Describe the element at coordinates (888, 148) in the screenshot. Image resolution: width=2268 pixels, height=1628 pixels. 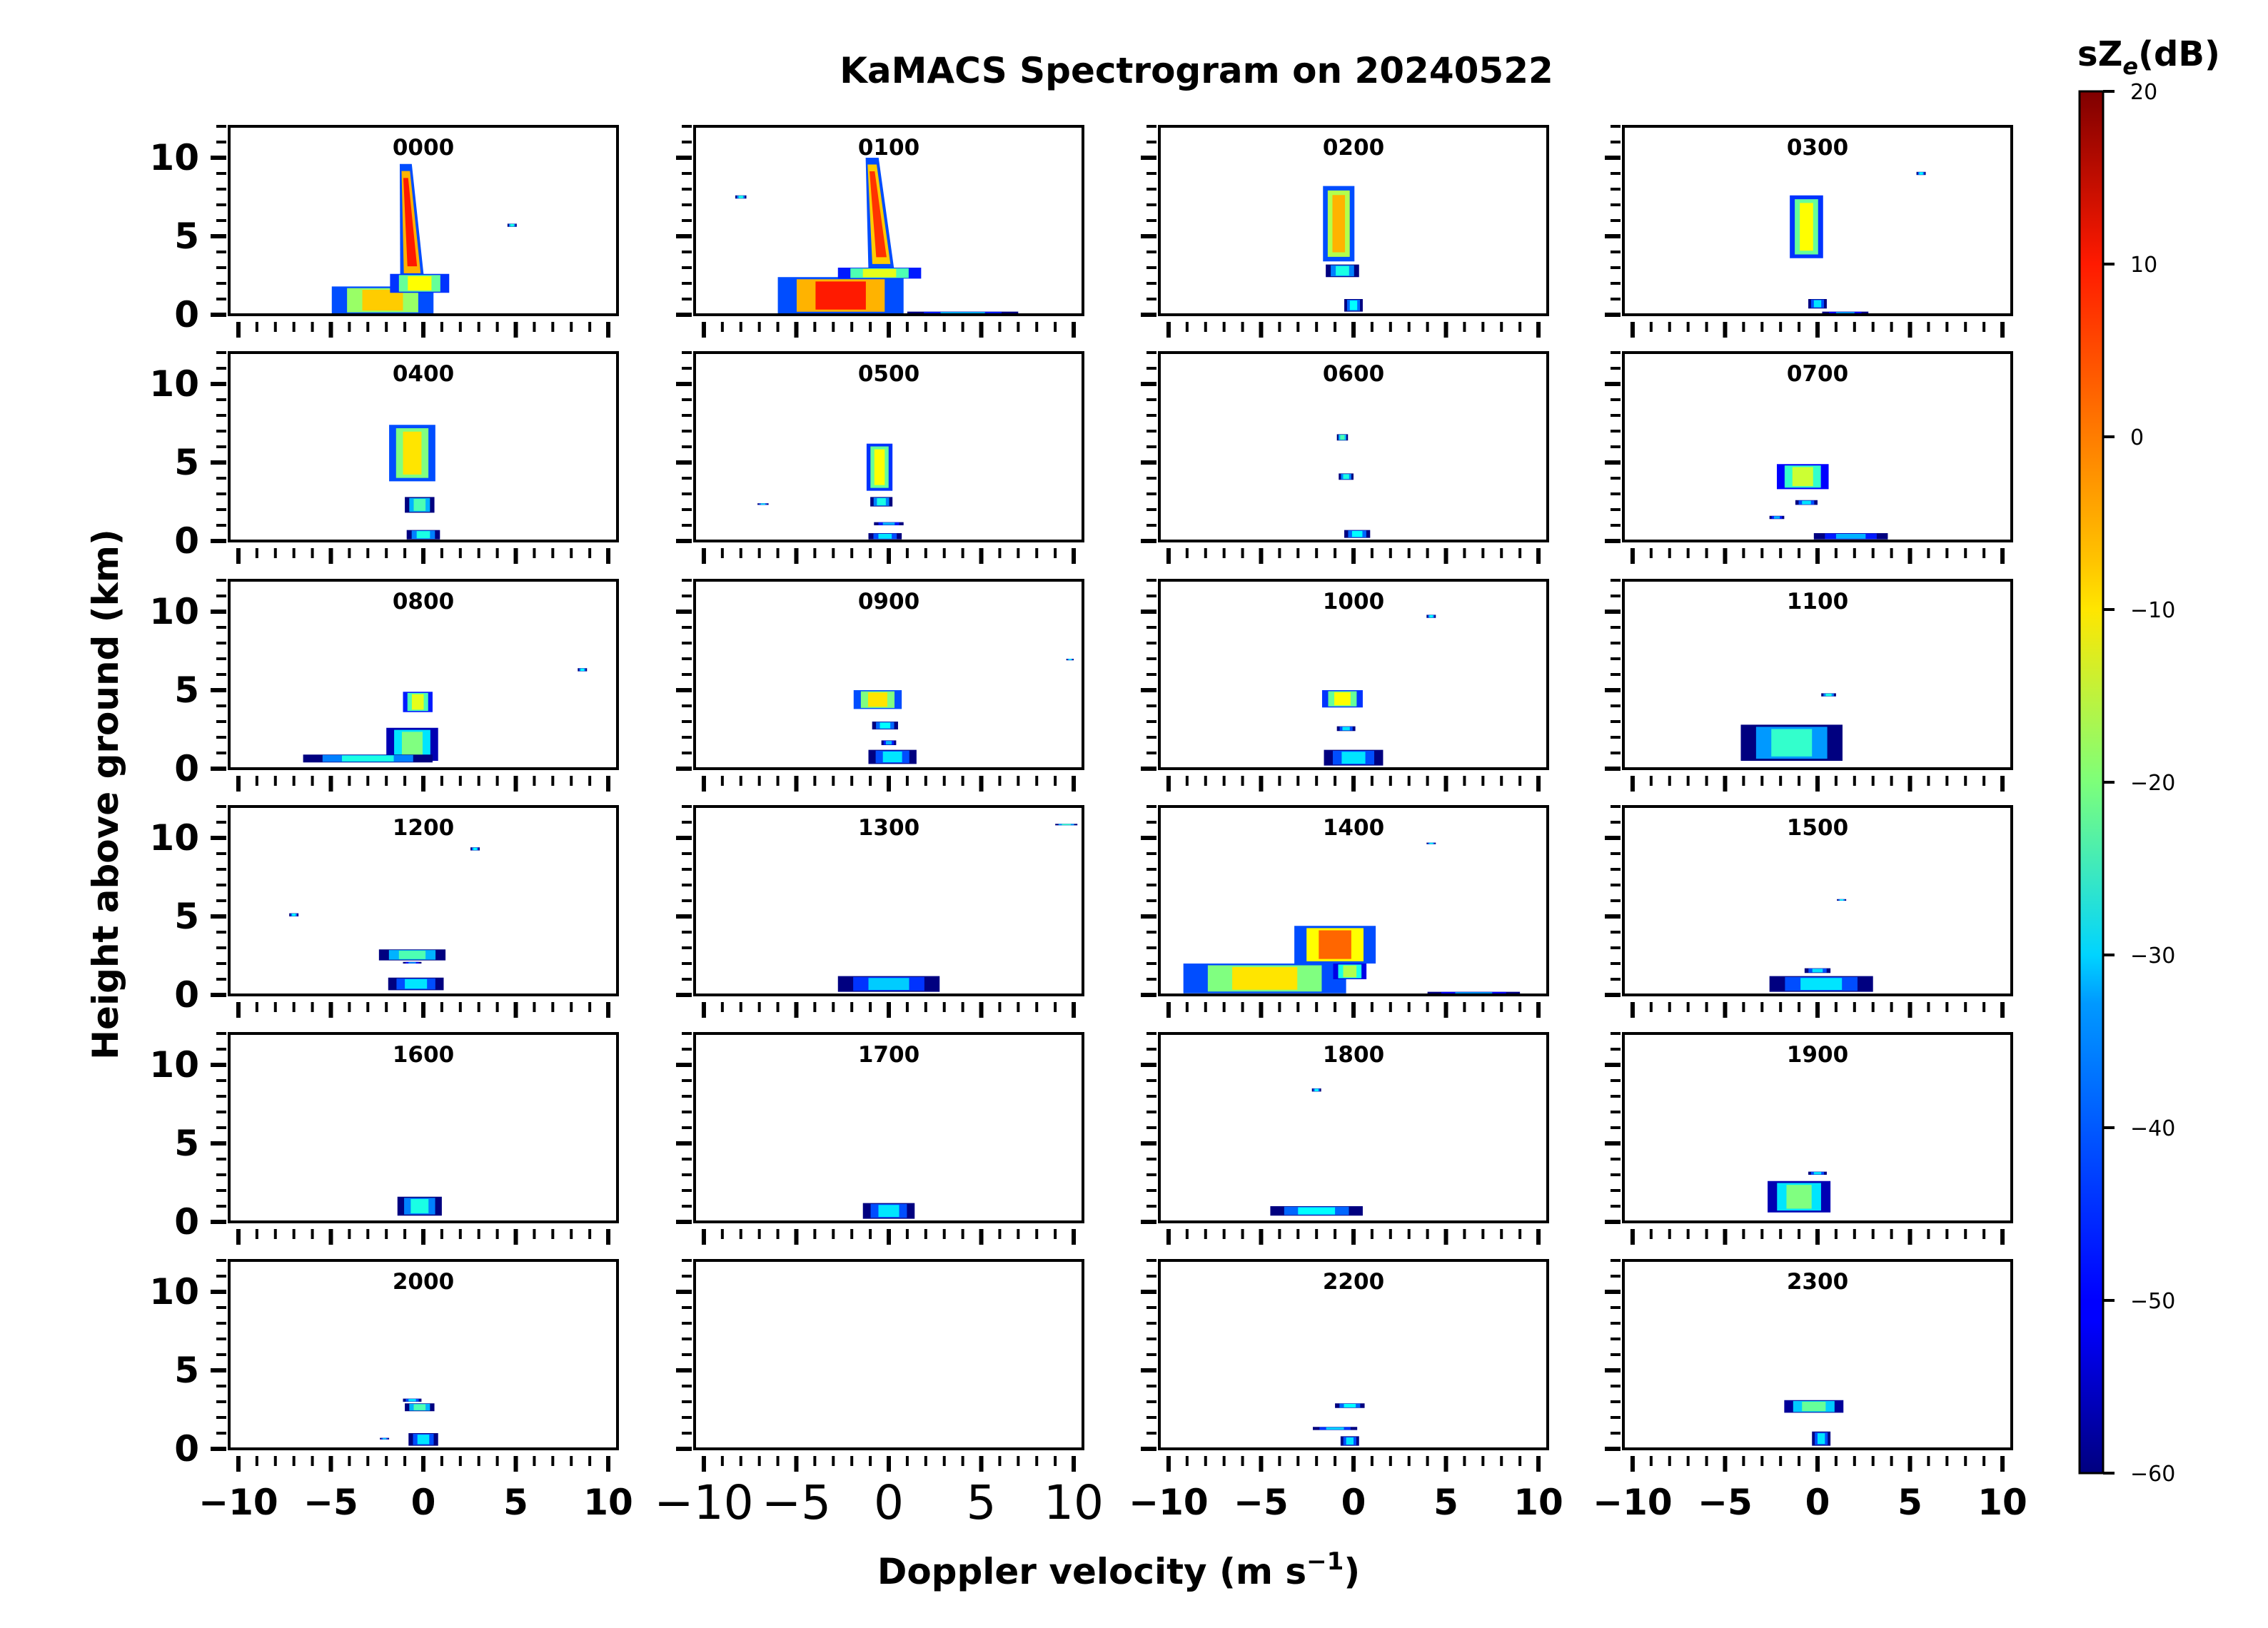
I see `panel-time-label: 0100` at that location.